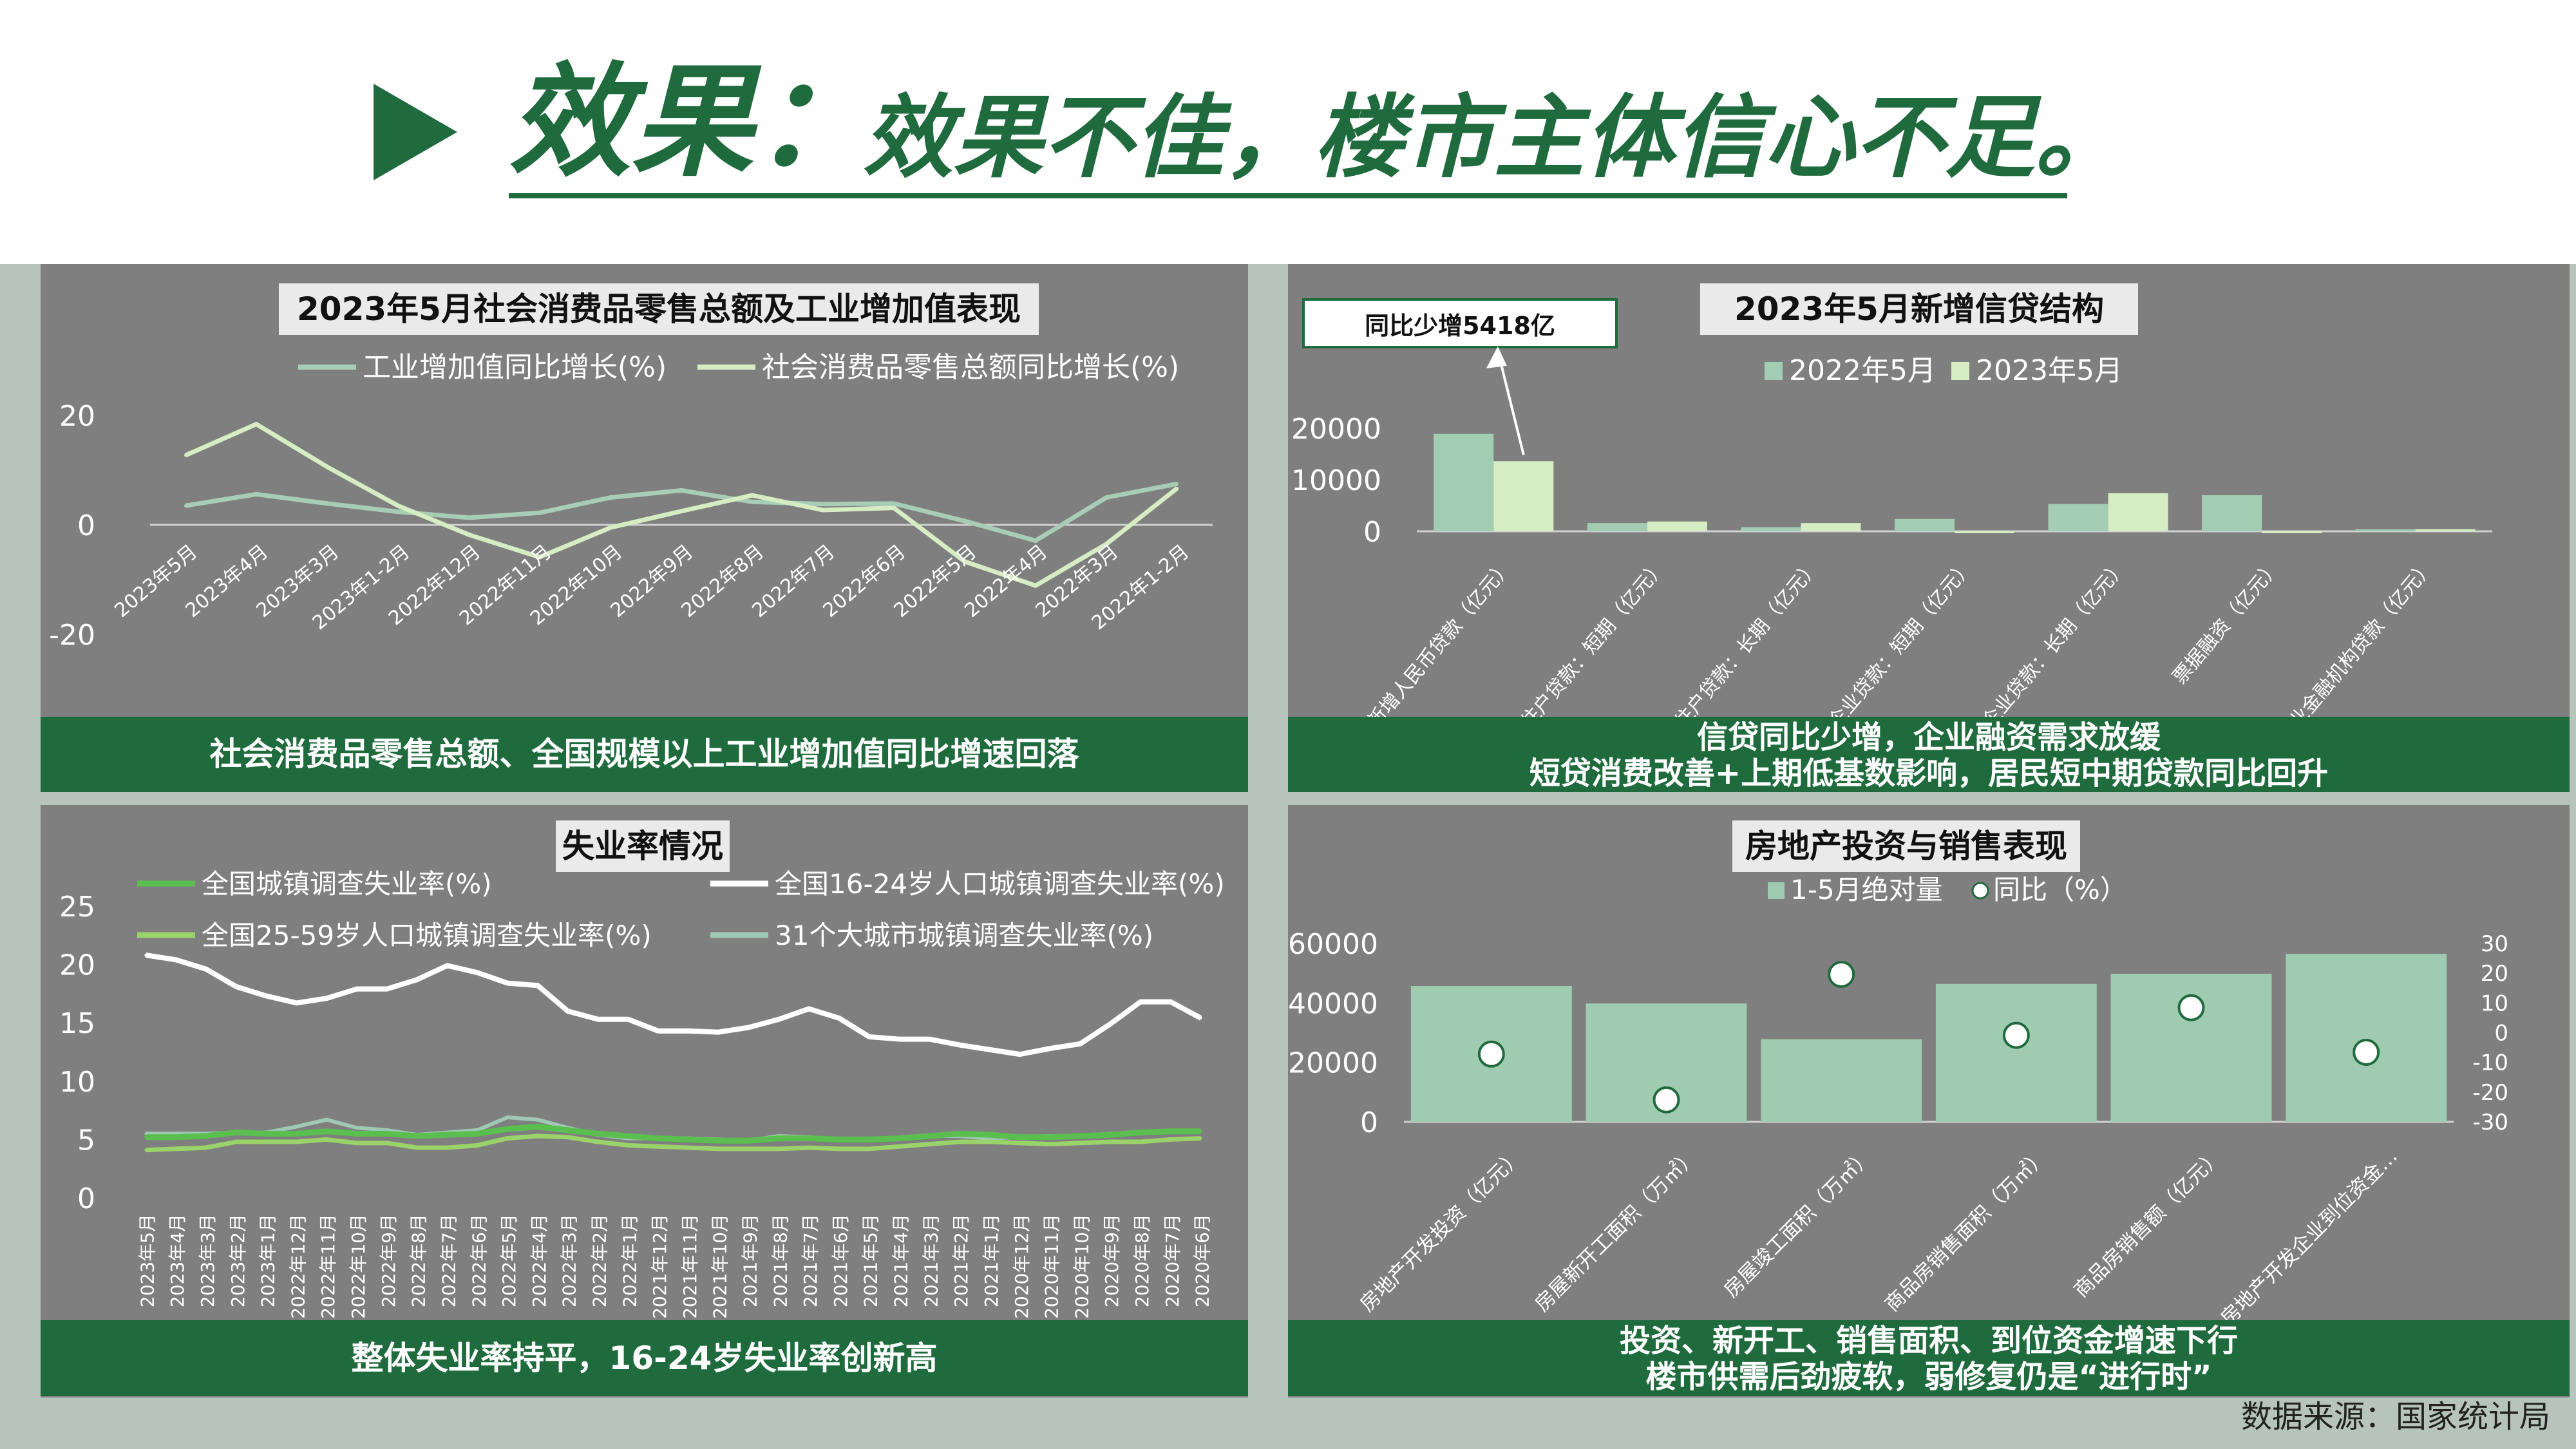 This screenshot has width=2576, height=1449. Describe the element at coordinates (415, 132) in the screenshot. I see `play-triangle-icon` at that location.